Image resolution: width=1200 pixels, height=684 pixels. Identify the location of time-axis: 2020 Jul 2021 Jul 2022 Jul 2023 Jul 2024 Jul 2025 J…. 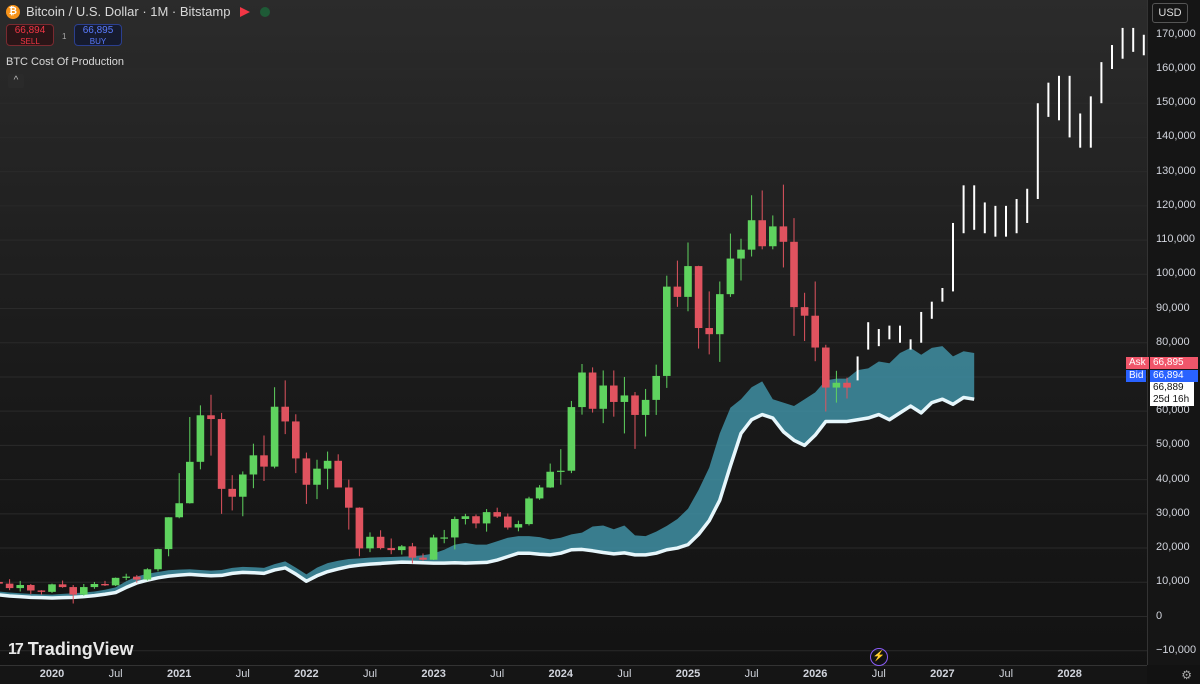
(573, 674).